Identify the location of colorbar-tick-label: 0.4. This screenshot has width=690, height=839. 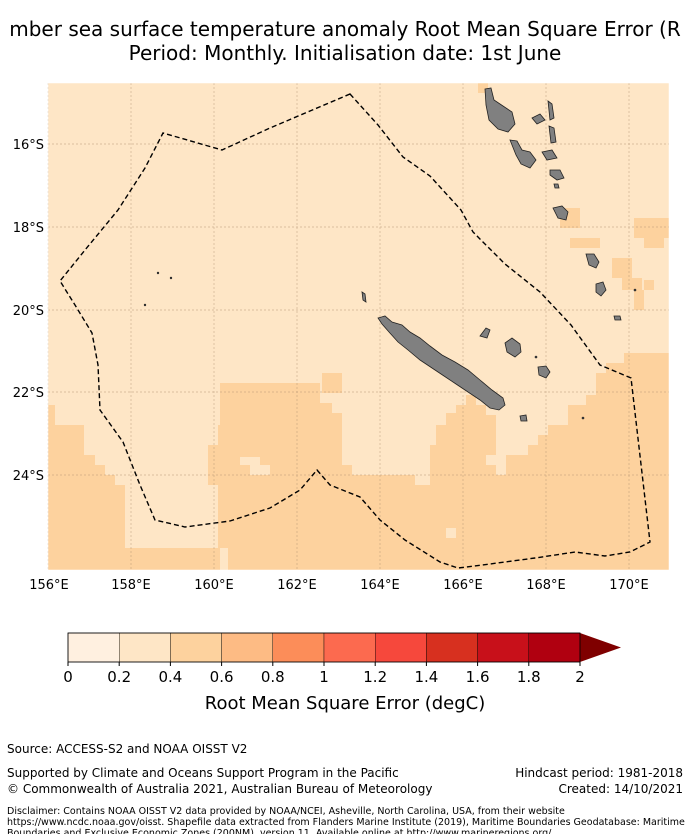
(170, 677).